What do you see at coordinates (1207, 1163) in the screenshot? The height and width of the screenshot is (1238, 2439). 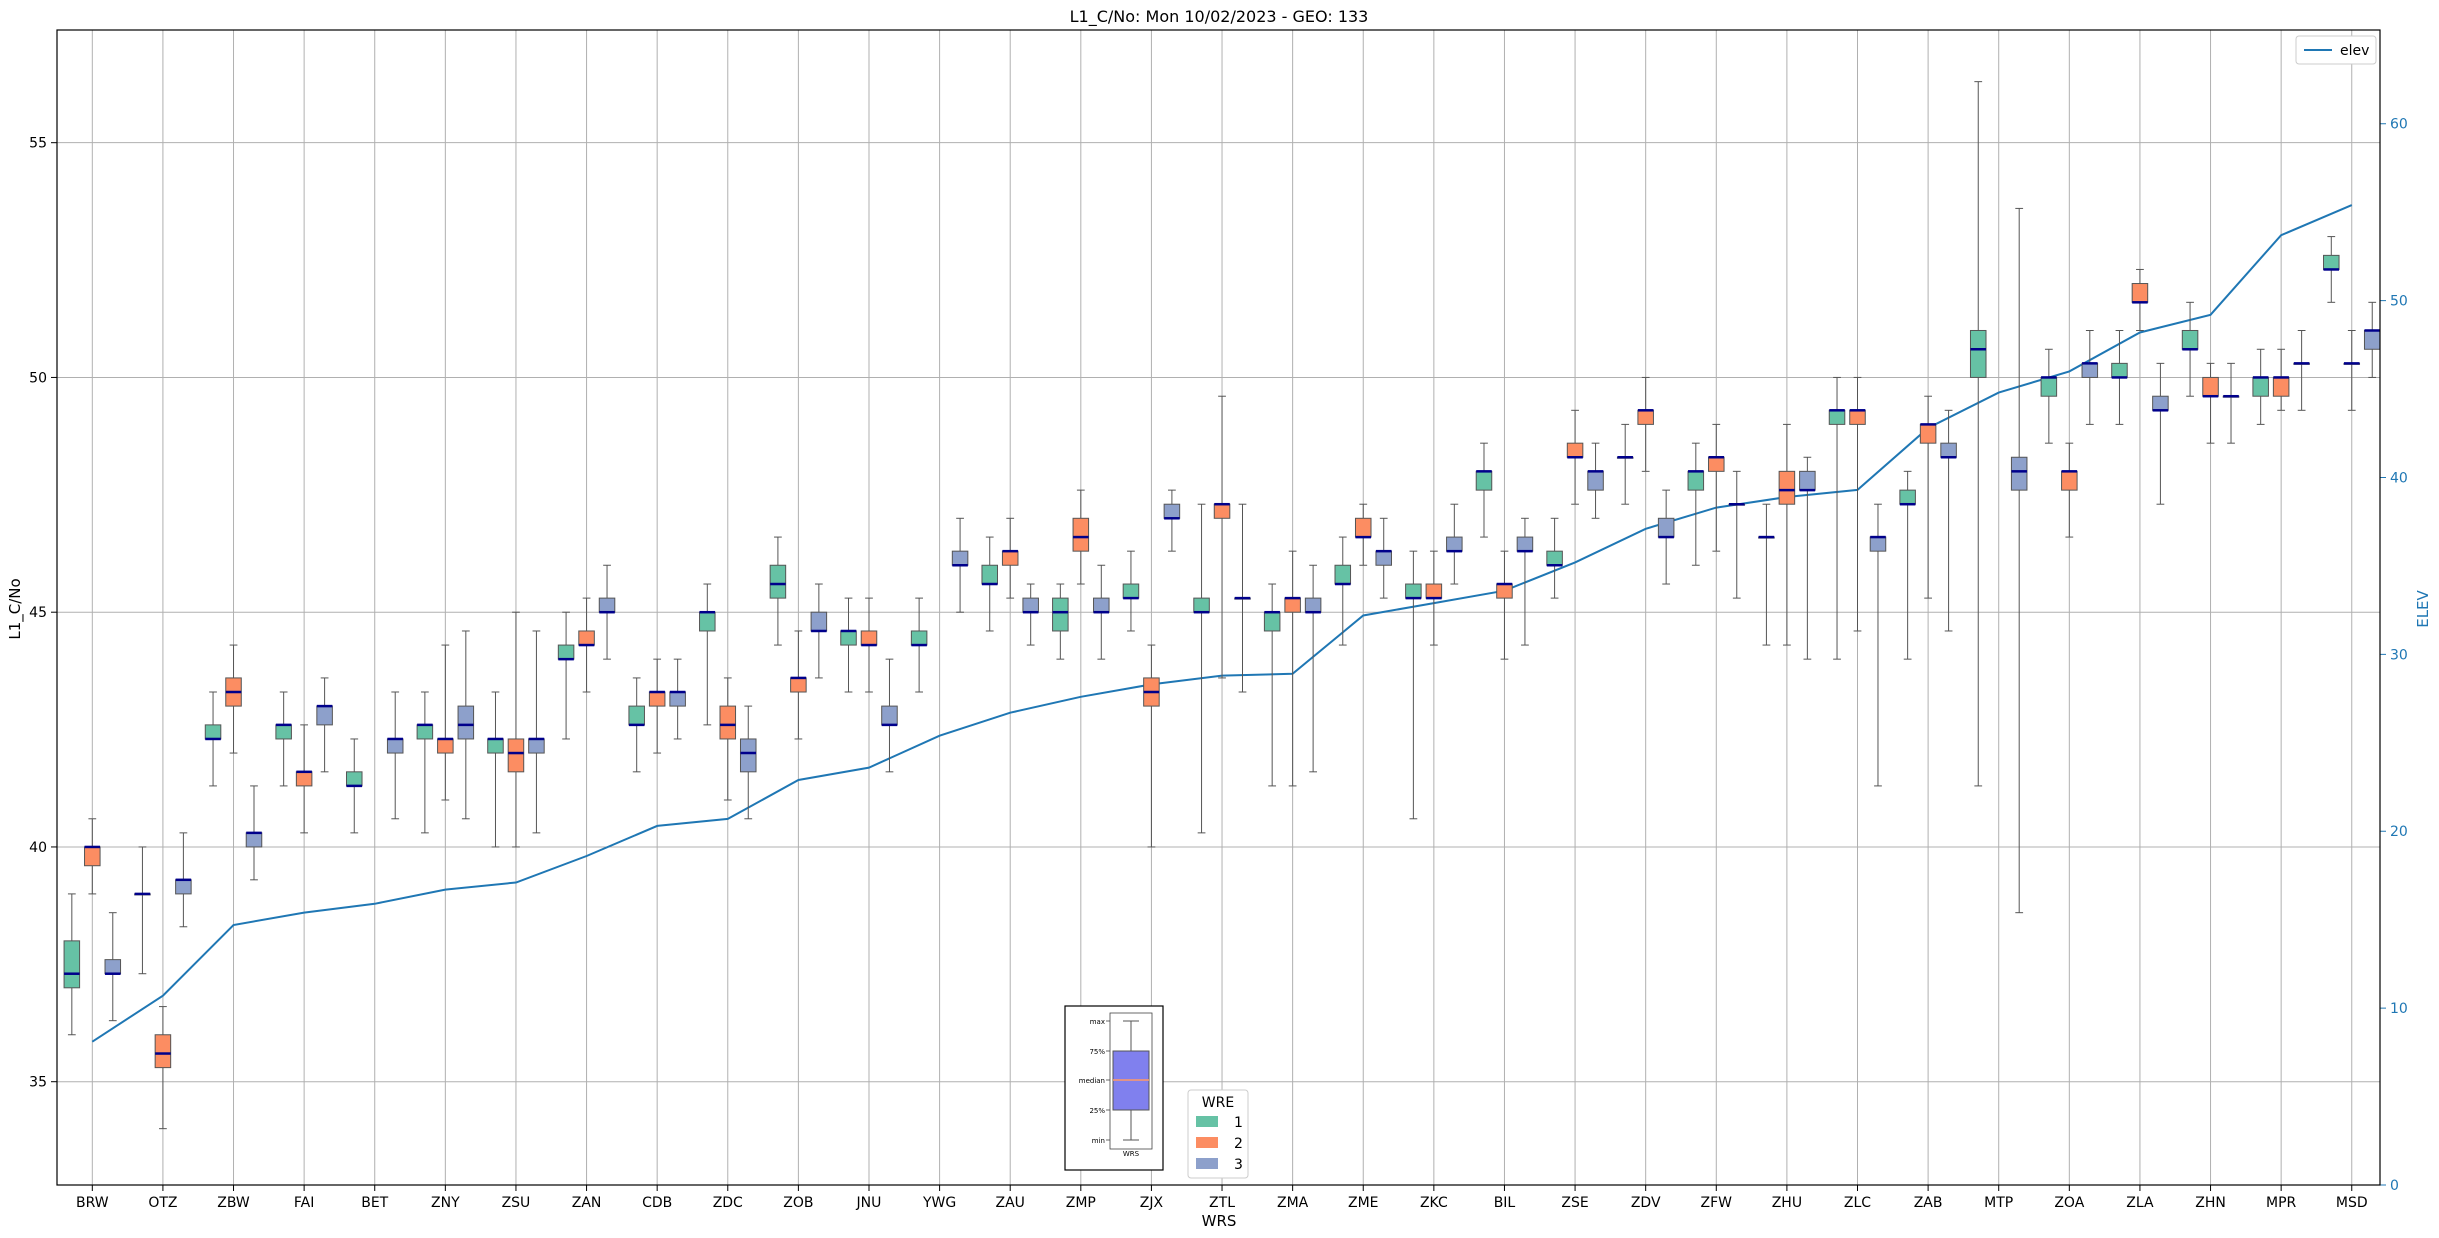 I see `wre-legend-swatch` at bounding box center [1207, 1163].